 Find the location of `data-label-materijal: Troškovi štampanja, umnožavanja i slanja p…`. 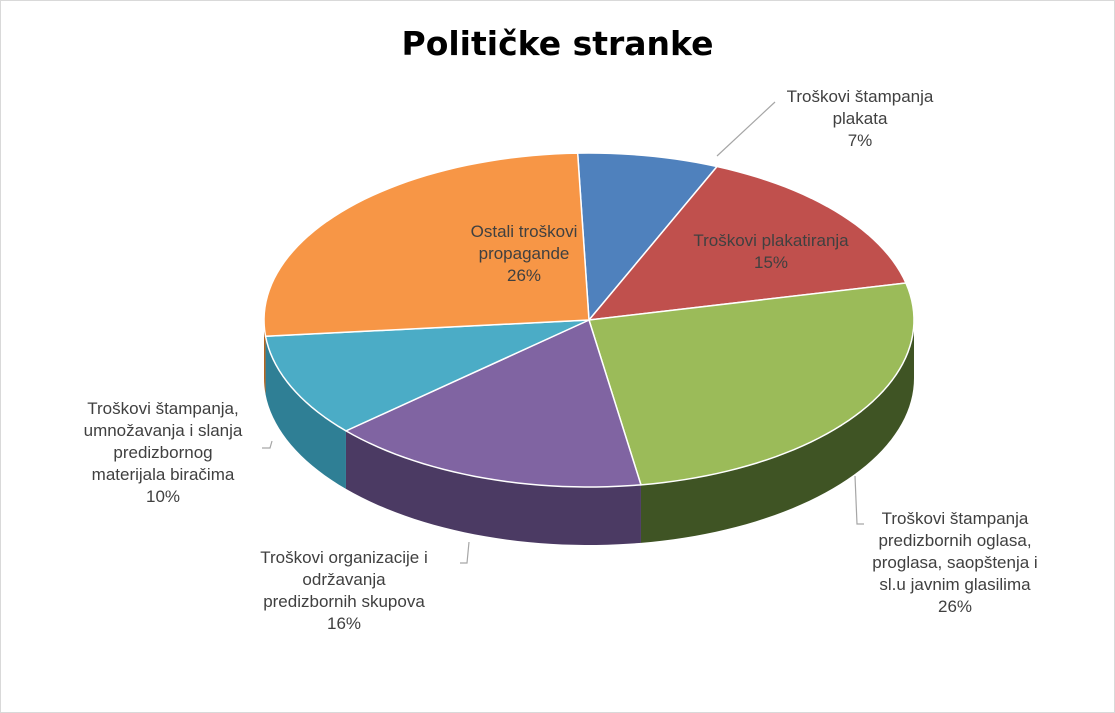

data-label-materijal: Troškovi štampanja, umnožavanja i slanja p… is located at coordinates (163, 452).